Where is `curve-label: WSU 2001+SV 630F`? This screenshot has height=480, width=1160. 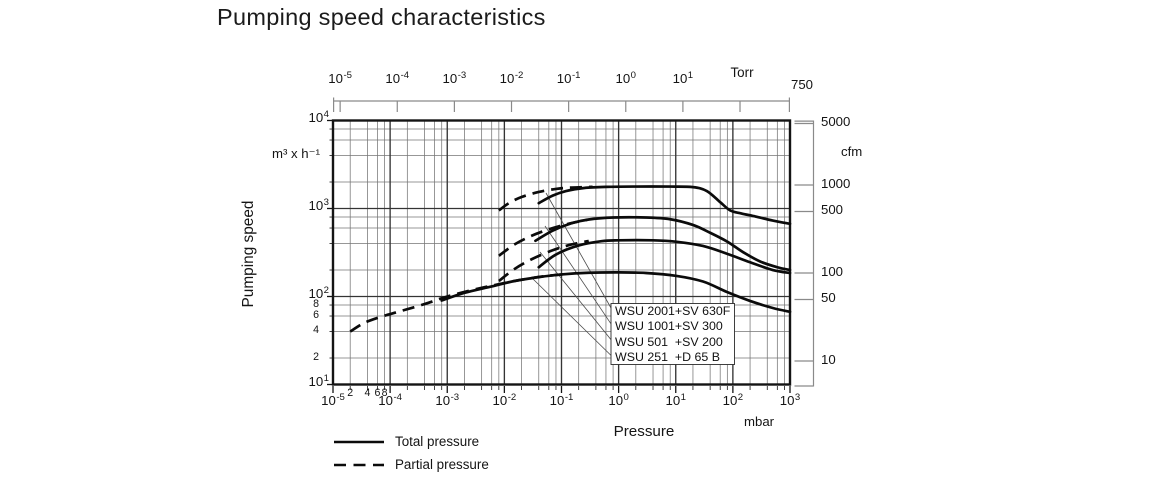 curve-label: WSU 2001+SV 630F is located at coordinates (673, 311).